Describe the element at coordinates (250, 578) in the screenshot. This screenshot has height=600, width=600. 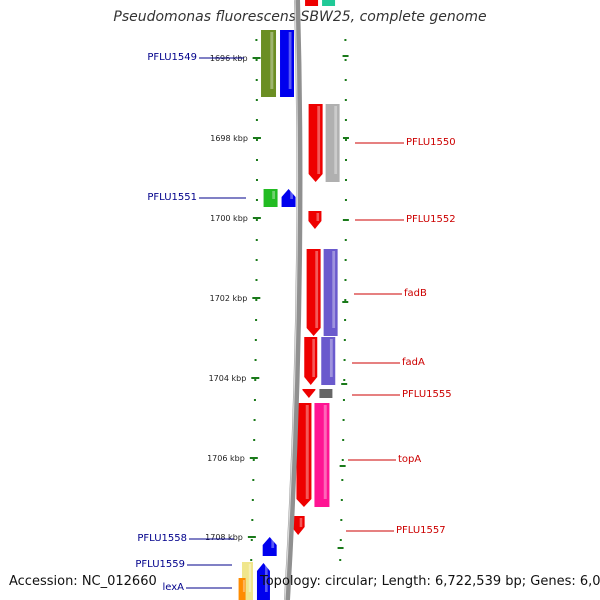
I see `gene-cream-highlight` at that location.